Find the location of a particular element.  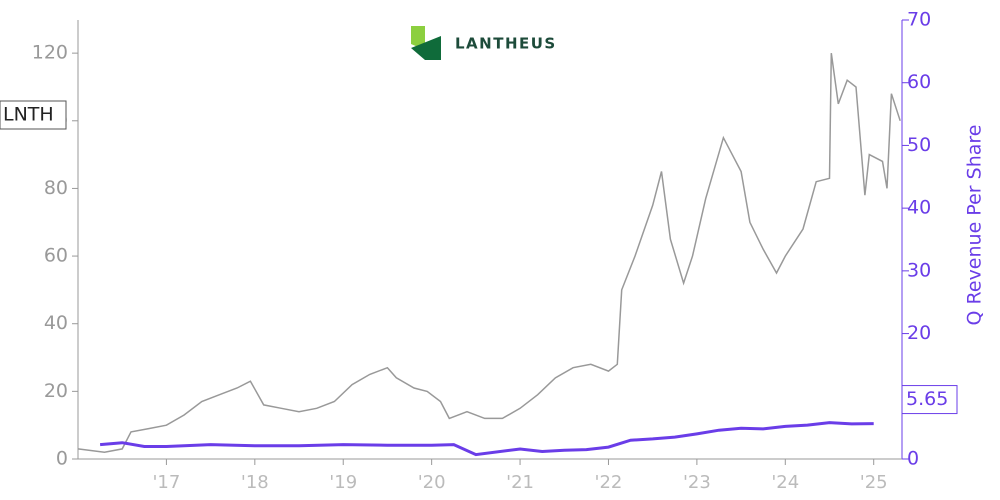

y2-tick-label: 30 is located at coordinates (919, 270).